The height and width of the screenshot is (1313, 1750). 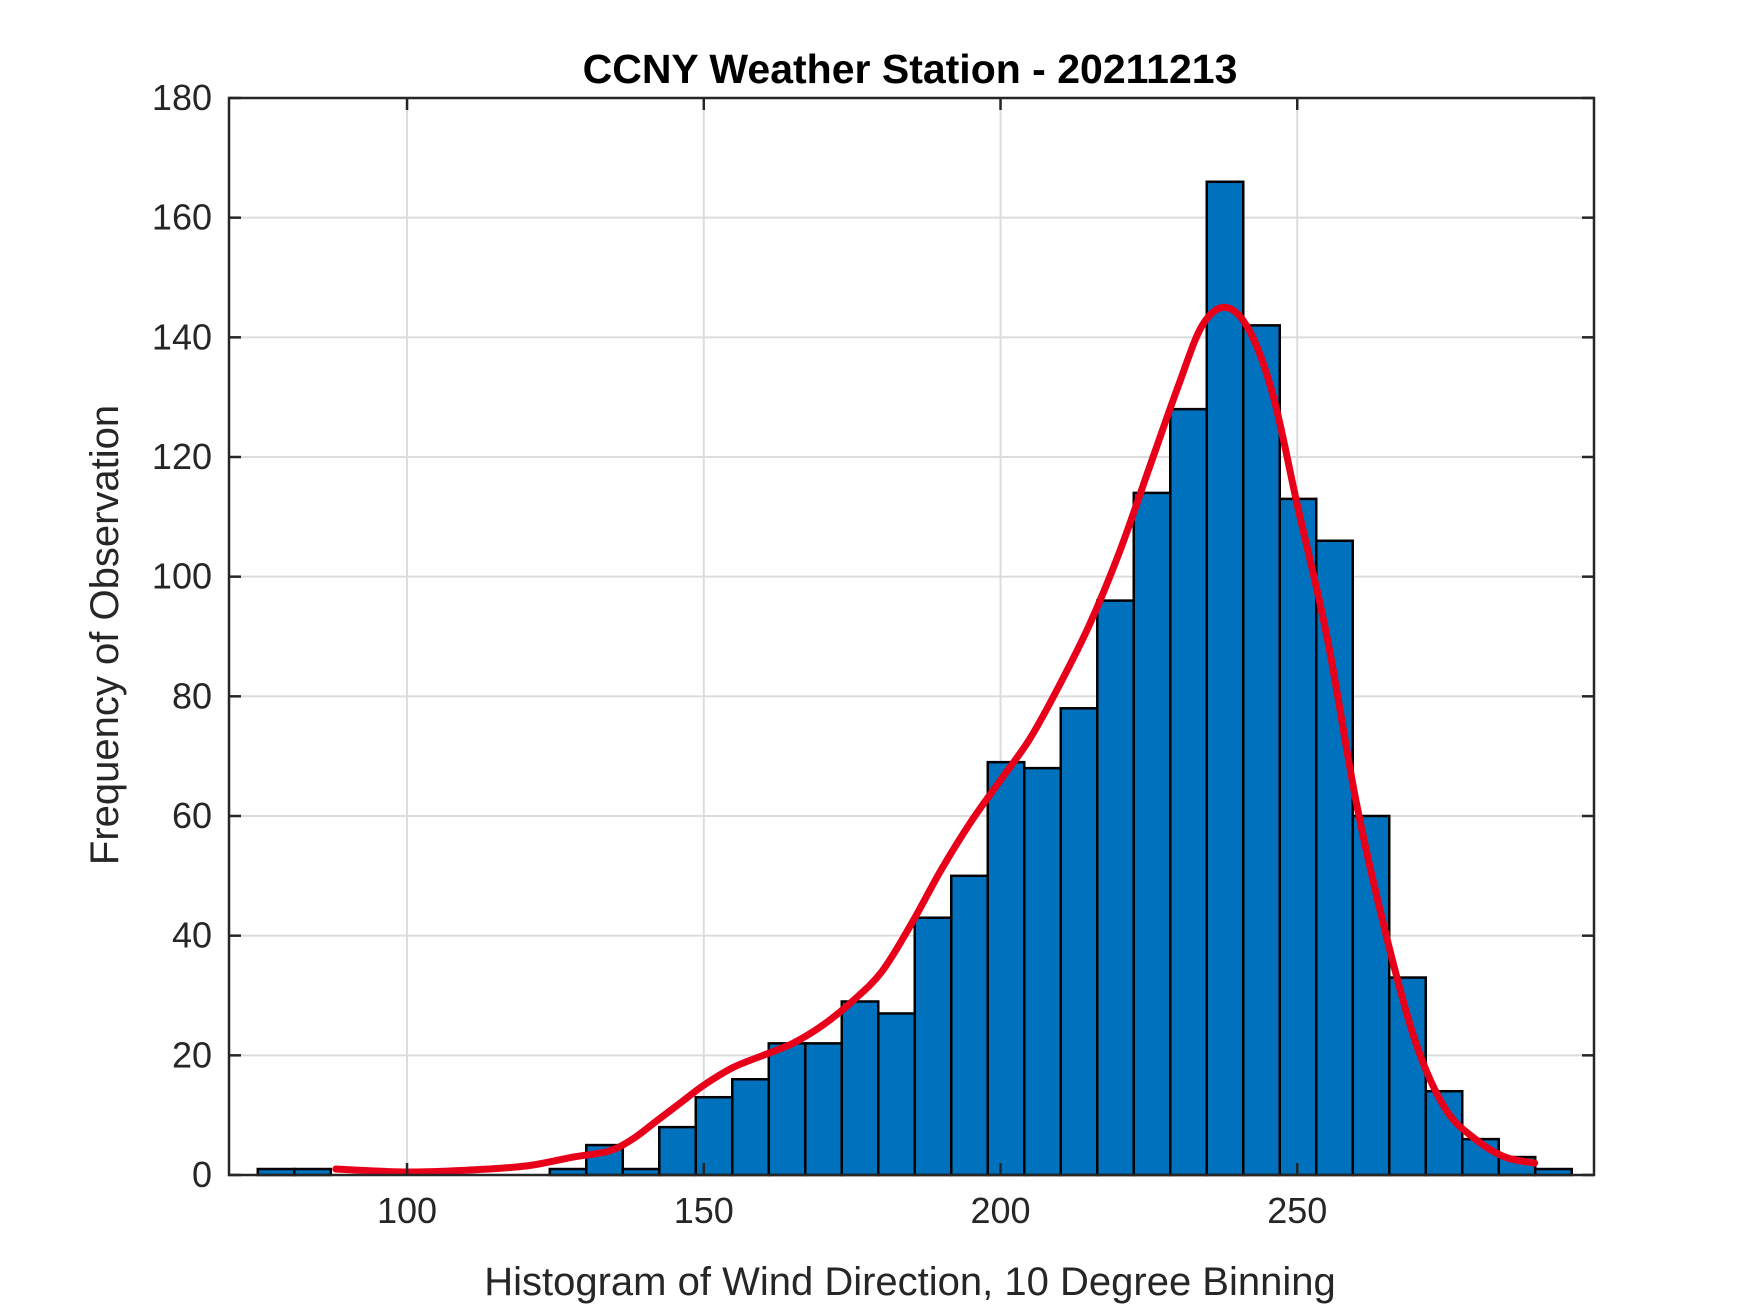 I want to click on y-tick-label: 120, so click(x=182, y=456).